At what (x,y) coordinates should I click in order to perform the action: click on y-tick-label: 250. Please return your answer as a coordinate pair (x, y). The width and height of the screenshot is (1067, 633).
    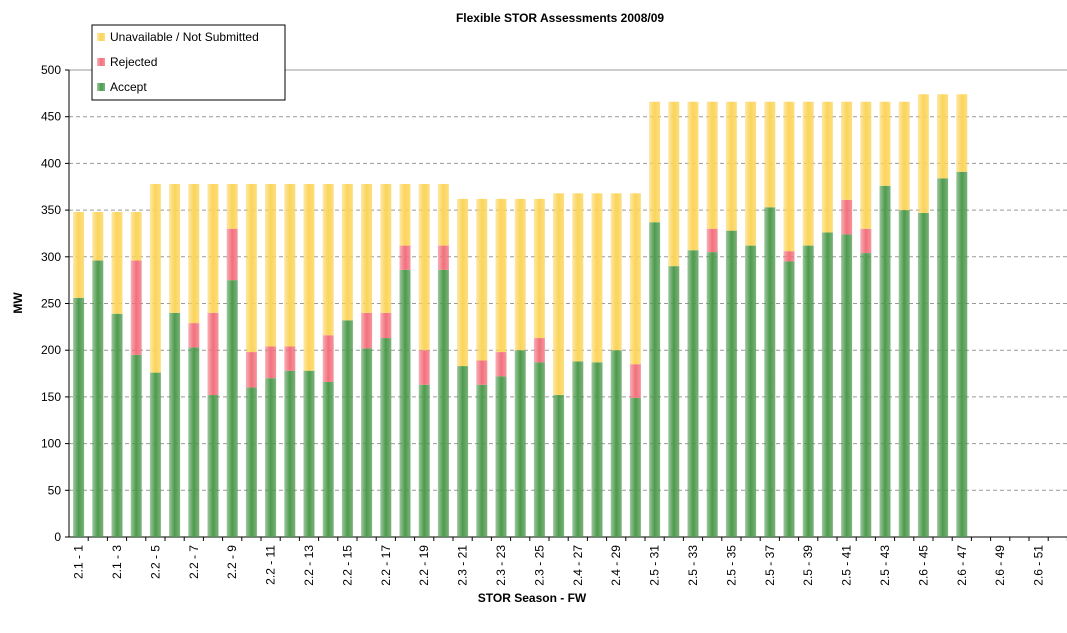
    Looking at the image, I should click on (51, 304).